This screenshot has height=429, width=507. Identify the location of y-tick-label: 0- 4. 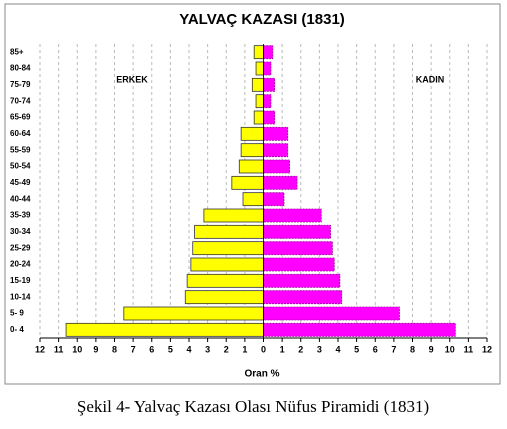
(17, 329).